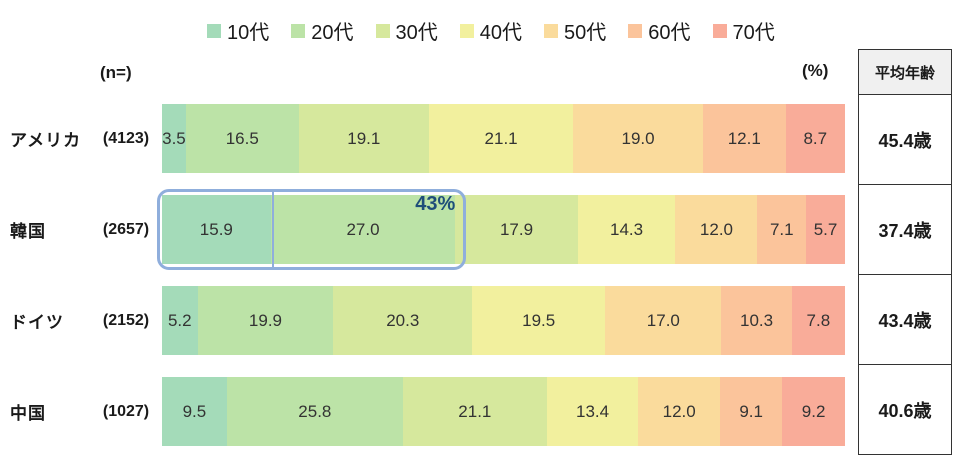 This screenshot has width=953, height=468. I want to click on bar-segment: 5.2, so click(180, 320).